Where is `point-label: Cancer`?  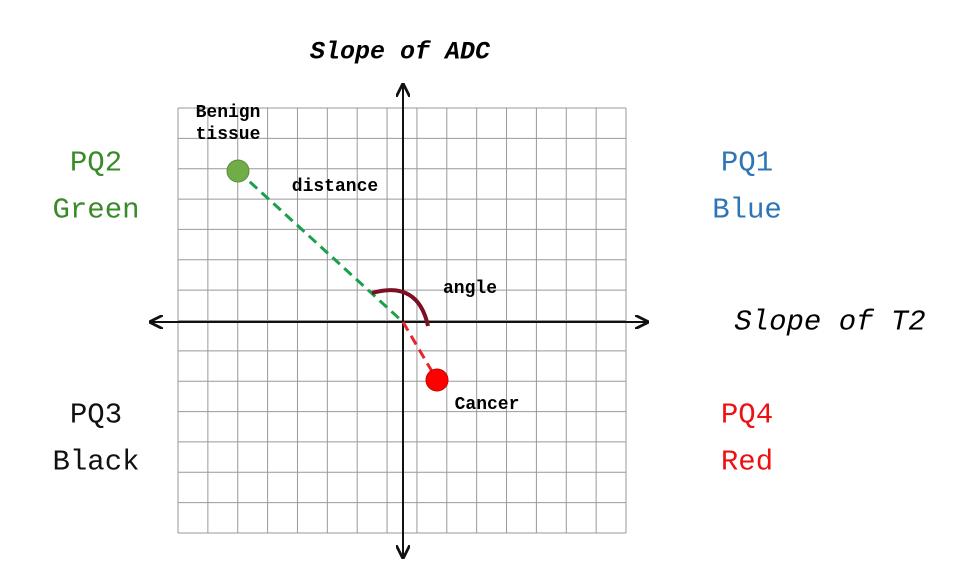
point-label: Cancer is located at coordinates (487, 405).